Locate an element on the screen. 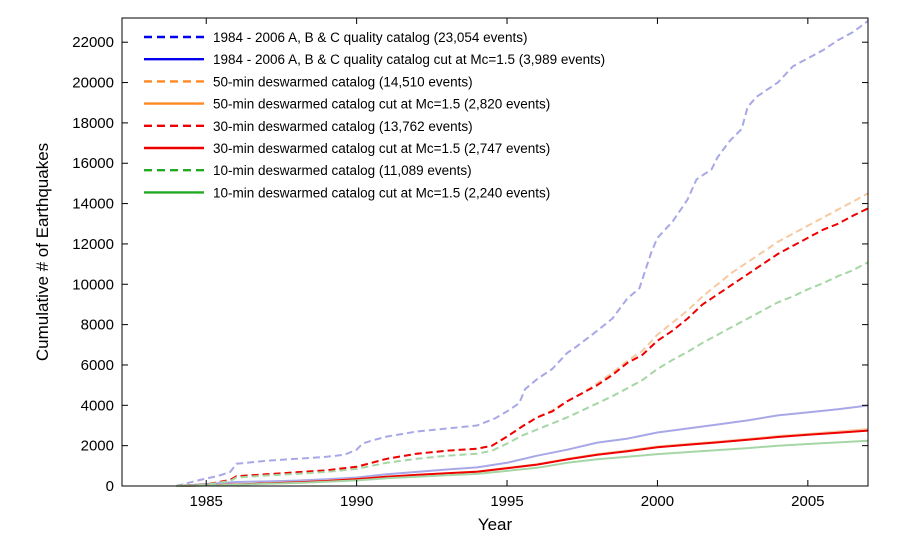 Image resolution: width=900 pixels, height=556 pixels. y-tick-label: 14000 is located at coordinates (93, 204).